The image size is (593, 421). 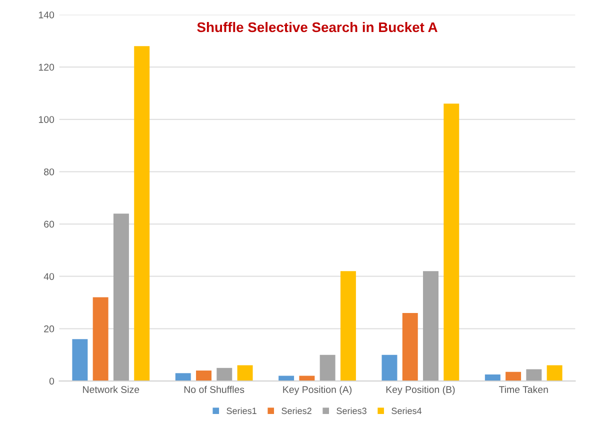 I want to click on legend-label: Series1, so click(x=241, y=410).